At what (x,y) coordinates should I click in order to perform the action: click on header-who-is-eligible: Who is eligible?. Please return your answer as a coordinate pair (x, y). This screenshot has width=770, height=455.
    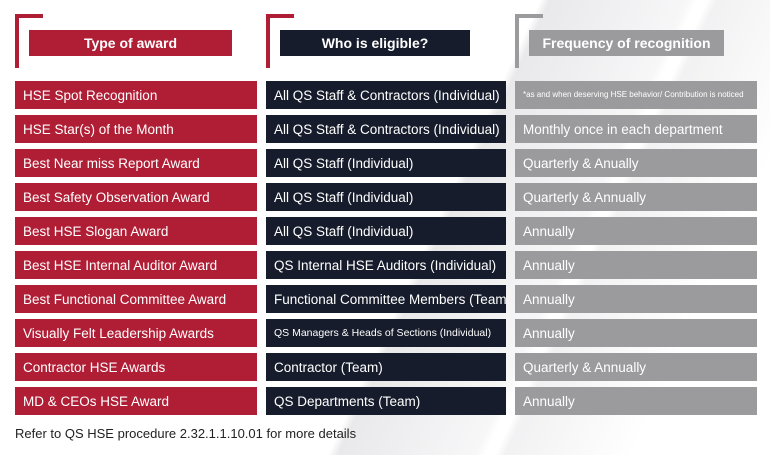
    Looking at the image, I should click on (386, 41).